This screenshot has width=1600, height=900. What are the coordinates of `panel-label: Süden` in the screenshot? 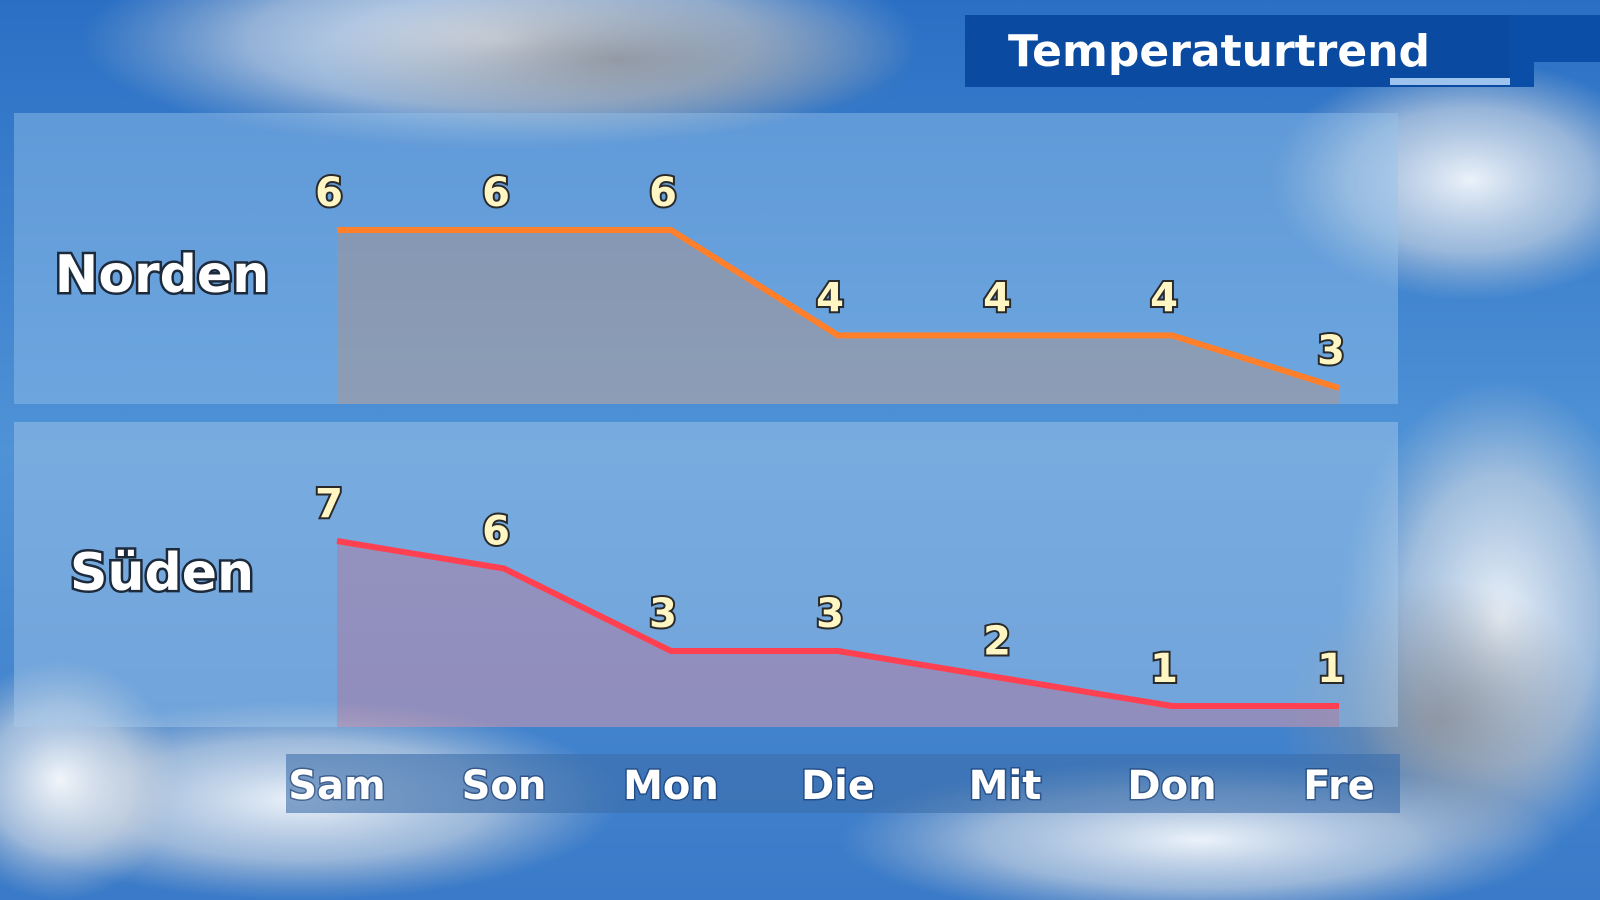 It's located at (162, 573).